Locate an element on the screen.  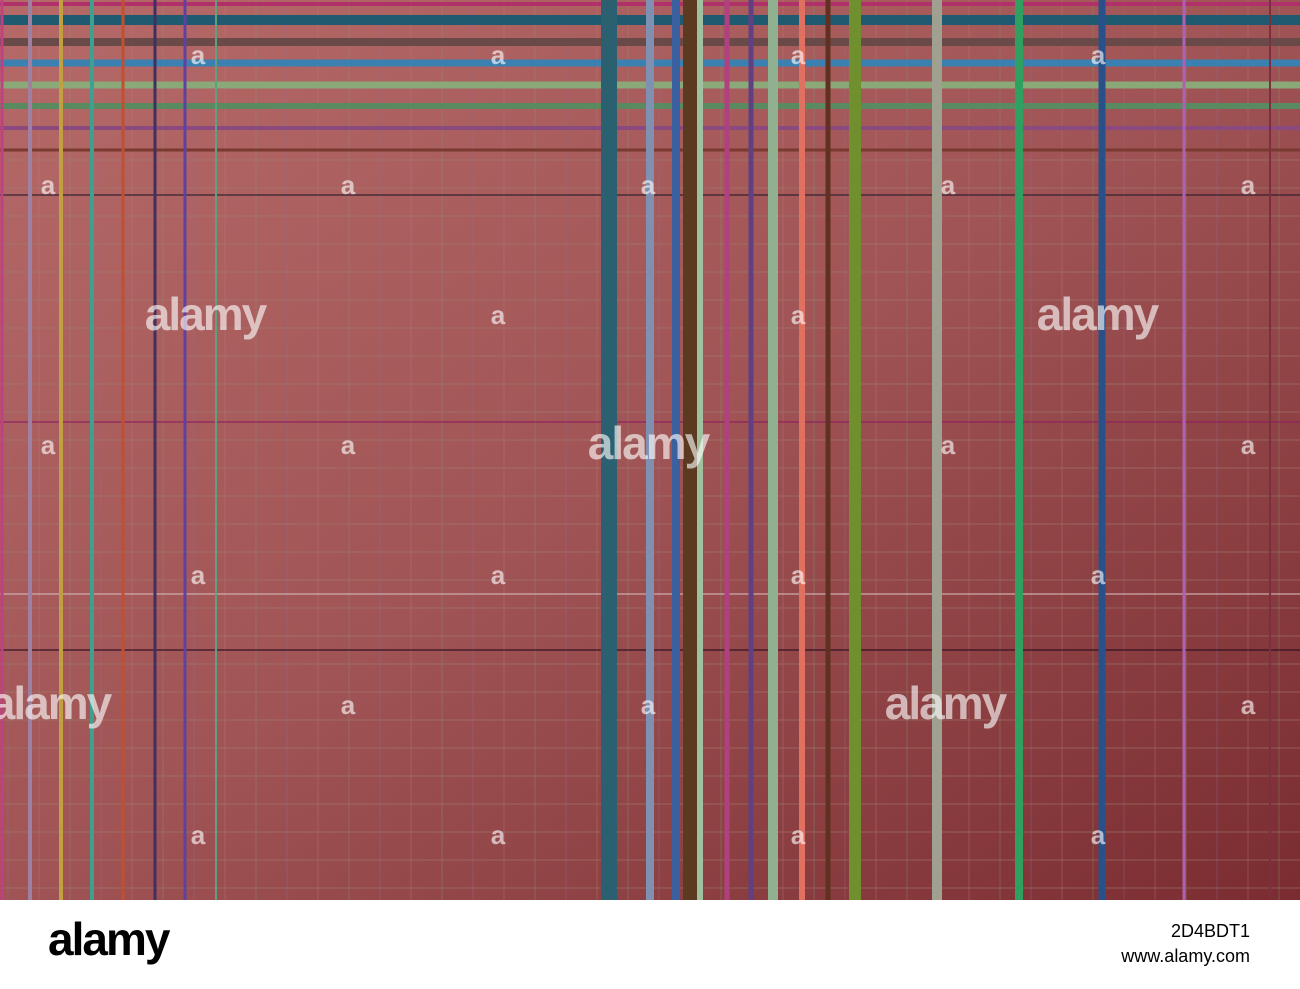
url: www.alamy.com is located at coordinates (1185, 956).